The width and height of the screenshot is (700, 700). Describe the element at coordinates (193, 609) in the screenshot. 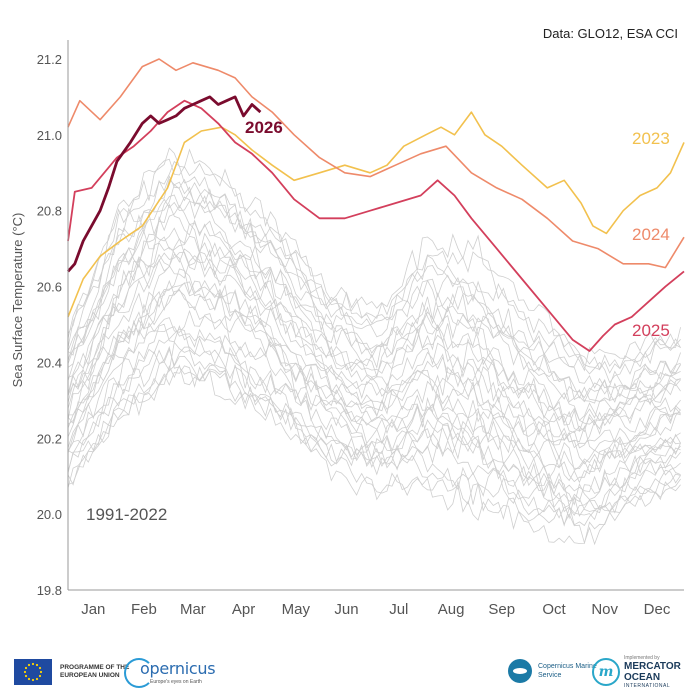

I see `x-tick-label: Mar` at that location.